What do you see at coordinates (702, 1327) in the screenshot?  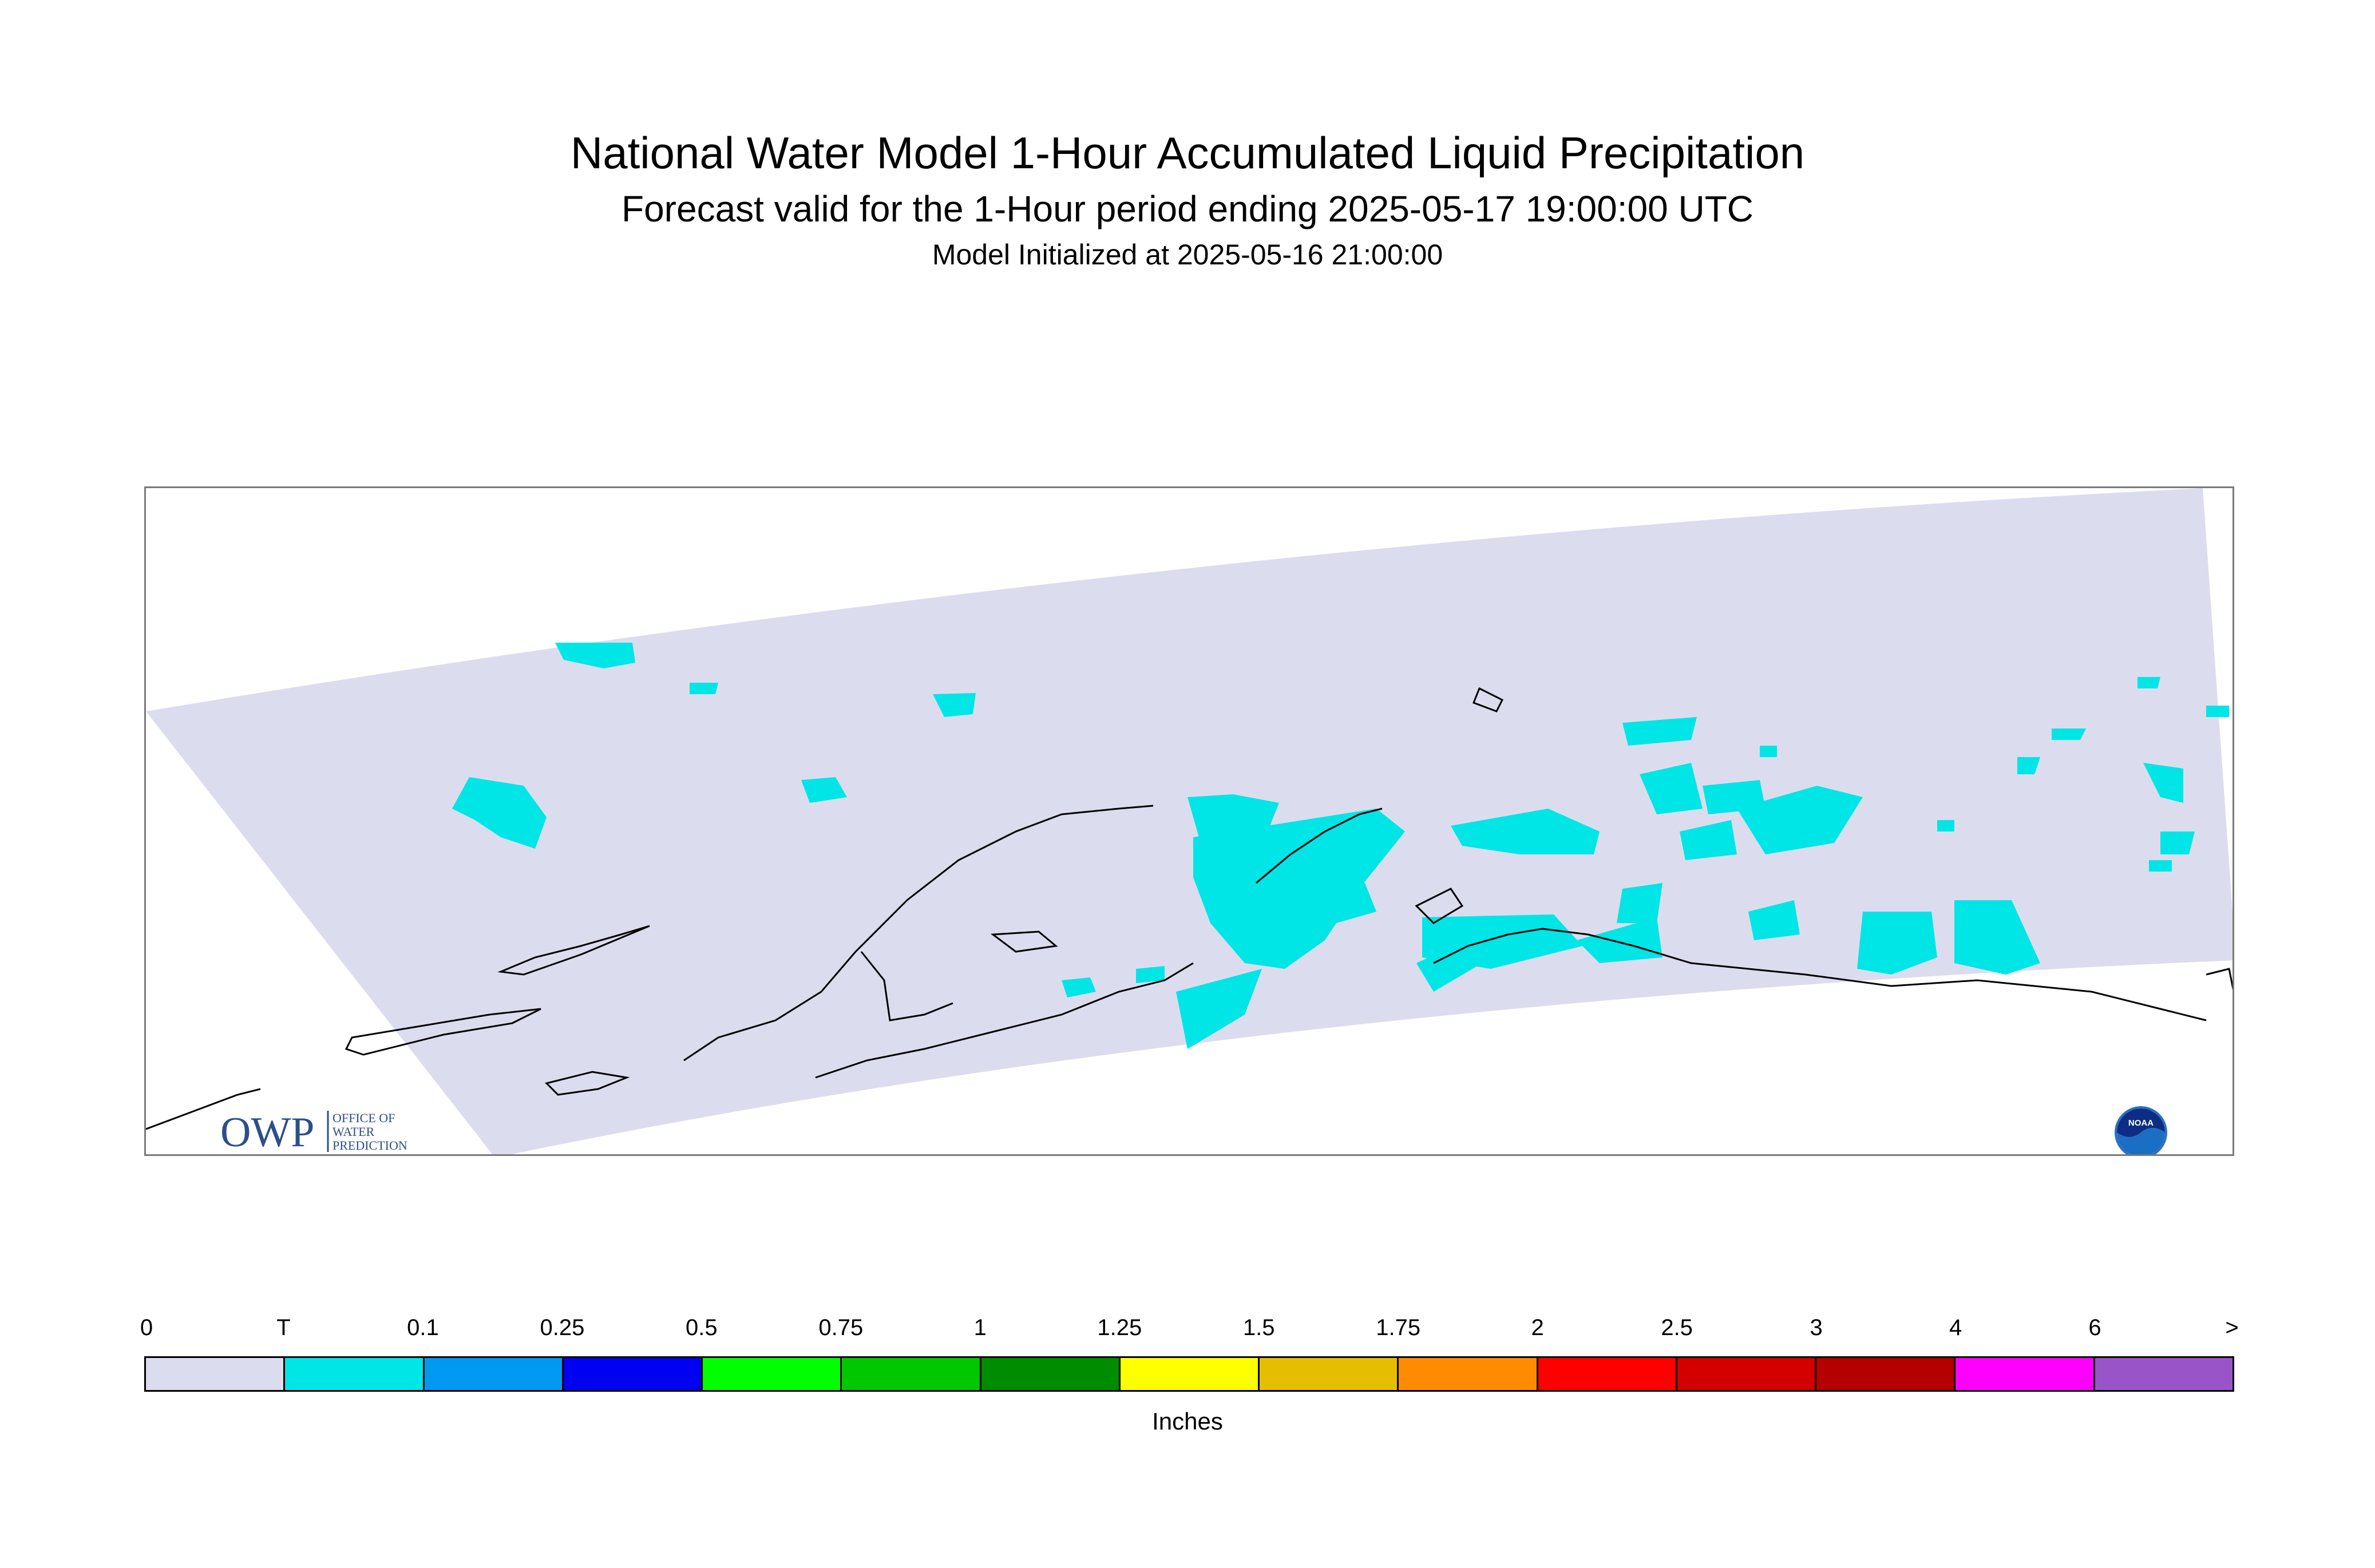 I see `legend-tick-label: 0.5` at bounding box center [702, 1327].